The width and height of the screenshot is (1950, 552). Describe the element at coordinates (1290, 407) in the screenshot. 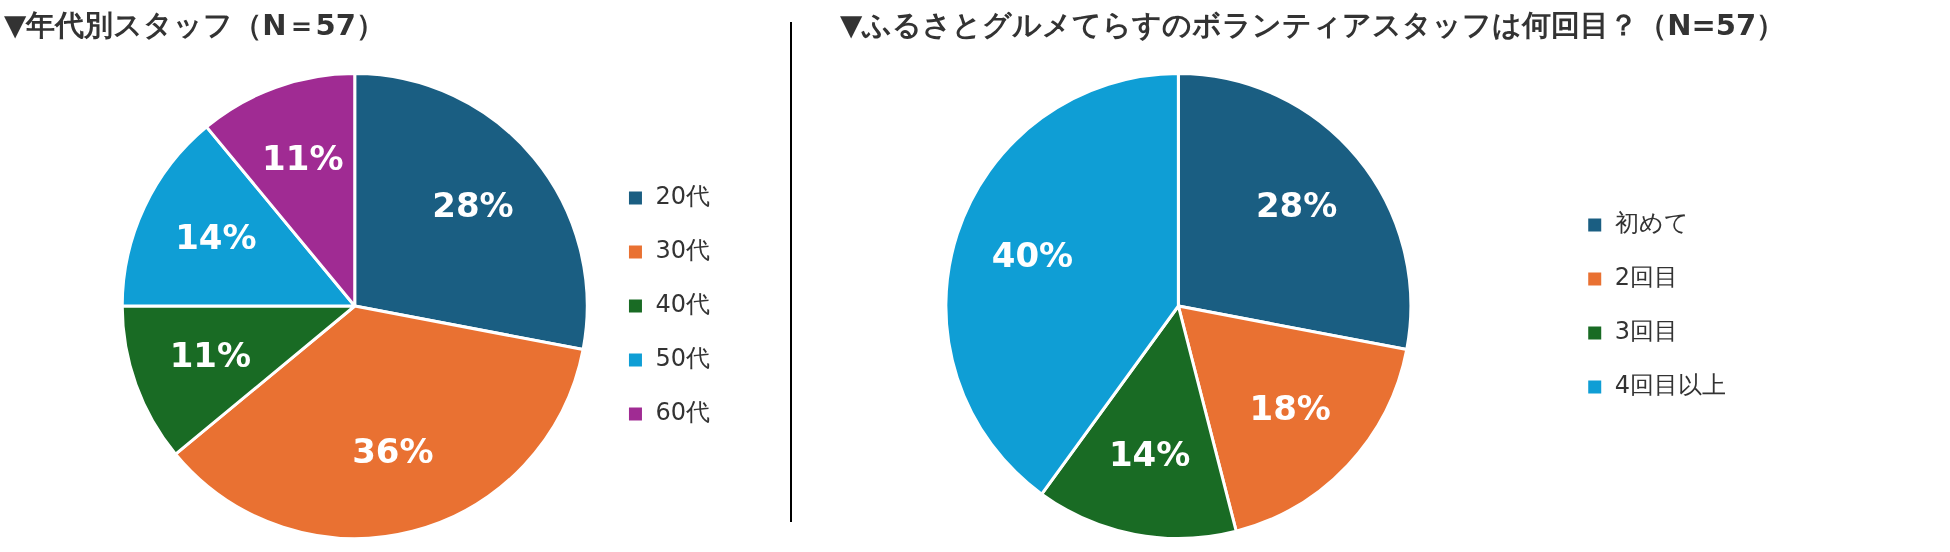

I see `data-label: 18%` at that location.